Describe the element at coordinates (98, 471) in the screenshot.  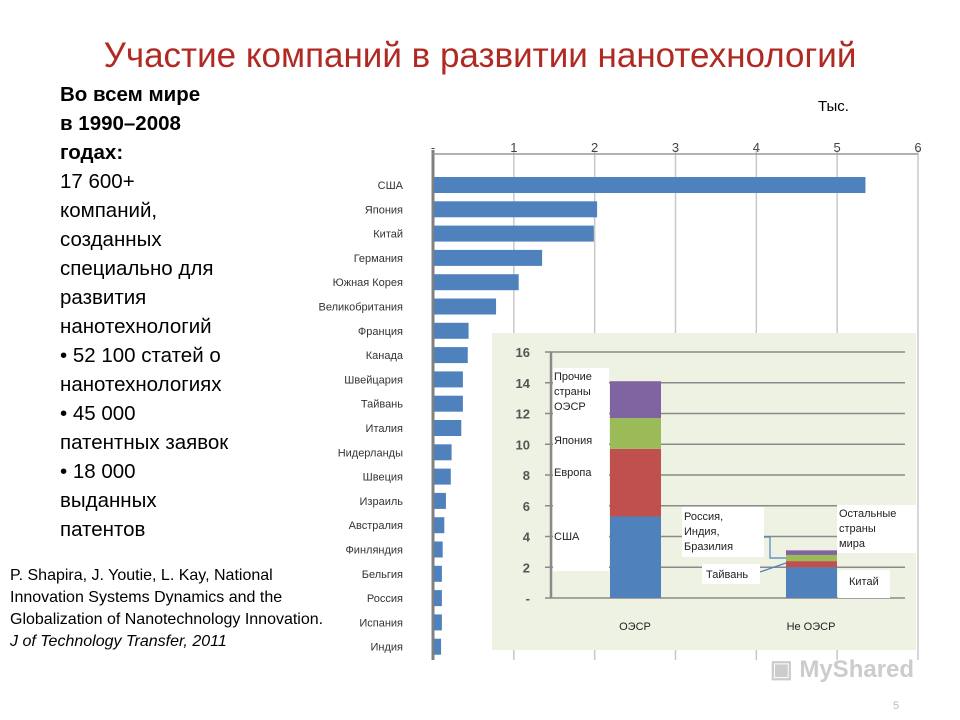
I see `summary-line: • 18 000` at that location.